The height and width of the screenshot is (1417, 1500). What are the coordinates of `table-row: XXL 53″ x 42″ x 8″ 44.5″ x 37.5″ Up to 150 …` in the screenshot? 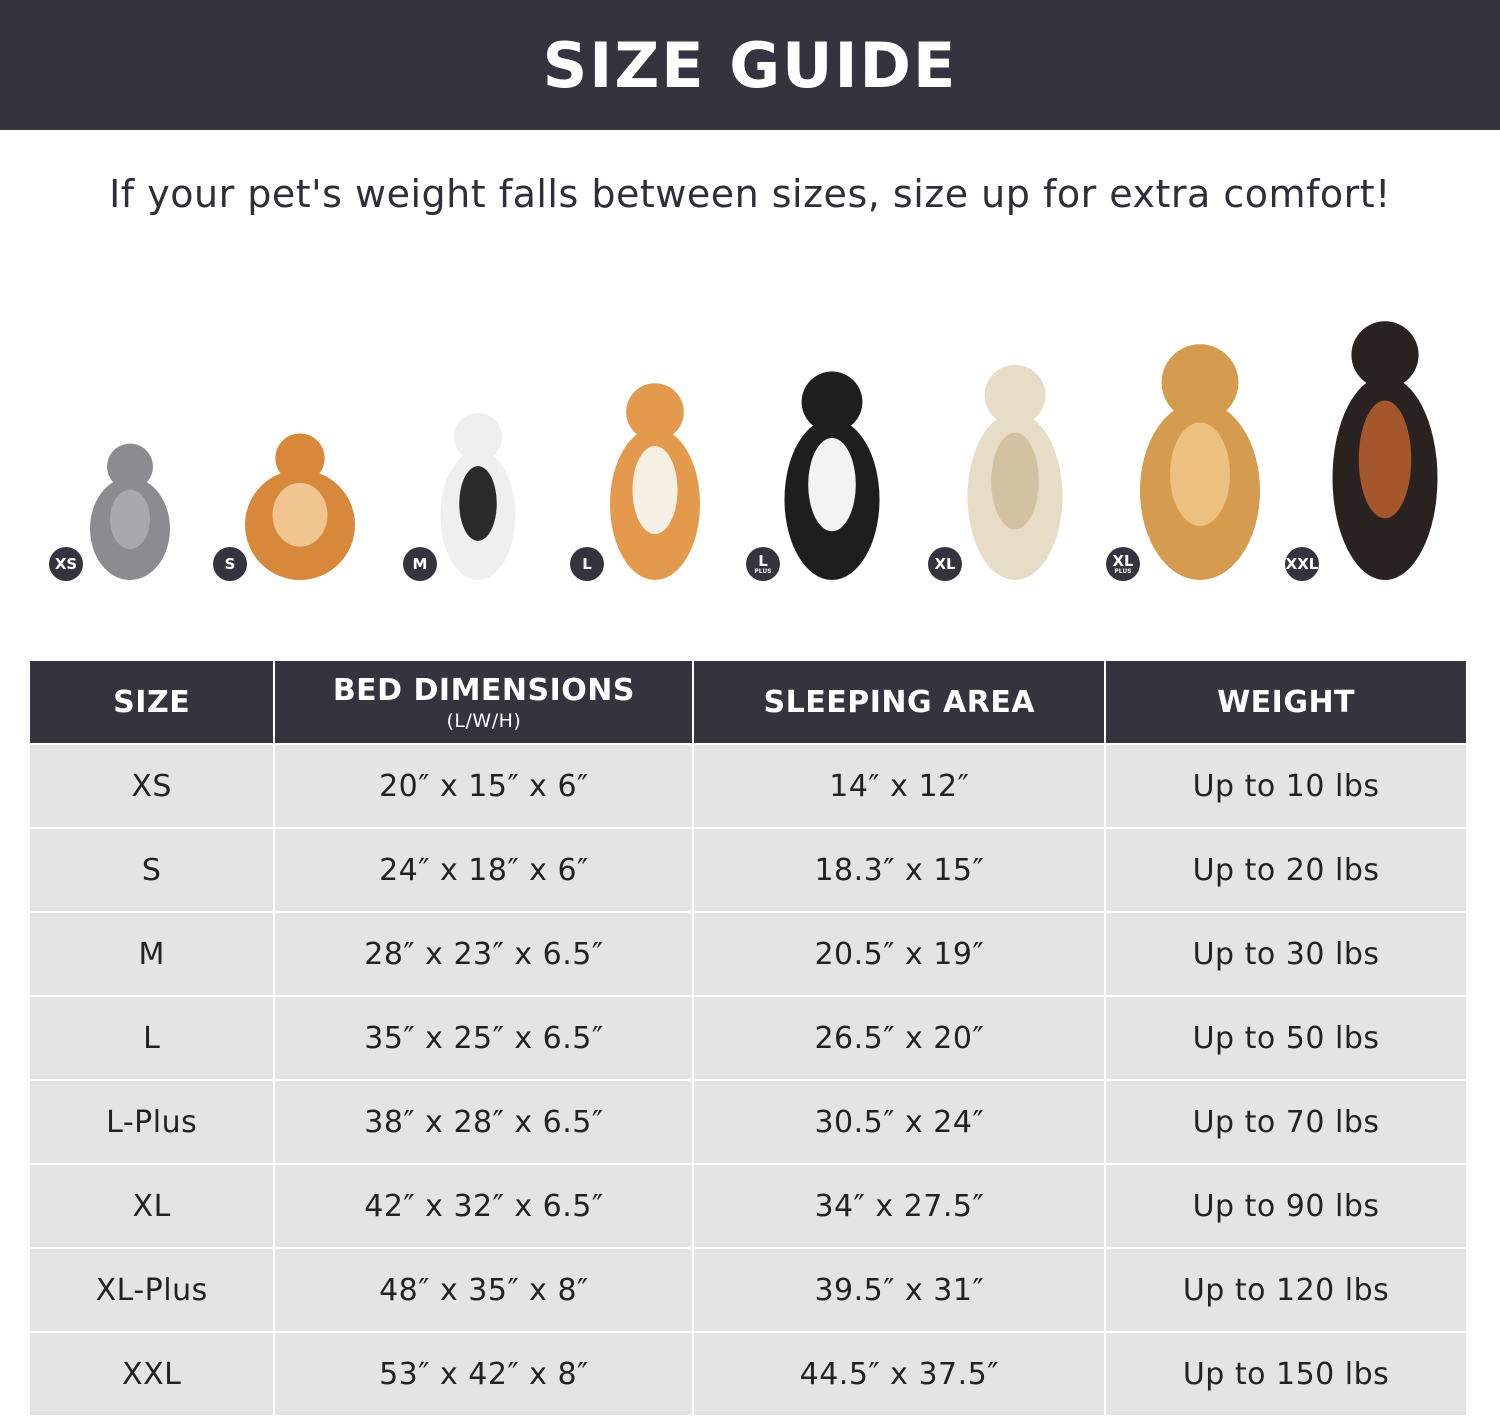 It's located at (748, 1374).